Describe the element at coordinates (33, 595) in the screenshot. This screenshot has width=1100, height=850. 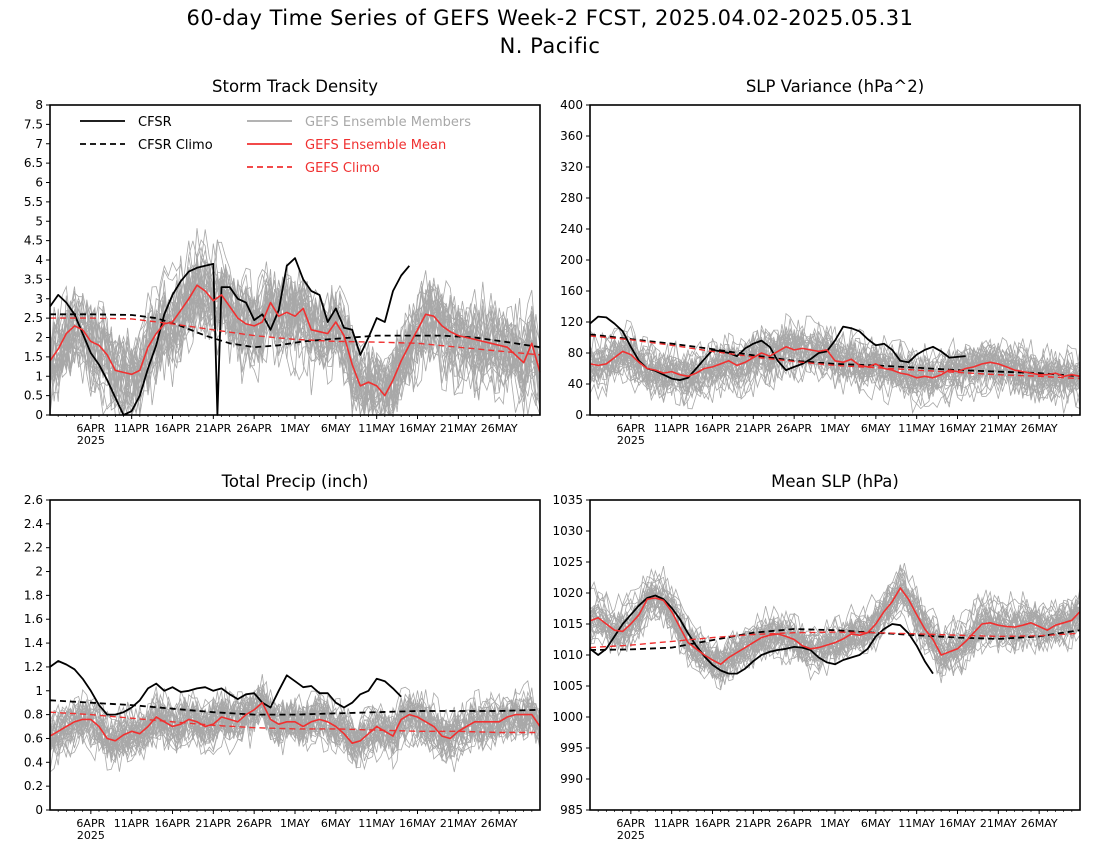
I see `y-tick-label: 1.8` at that location.